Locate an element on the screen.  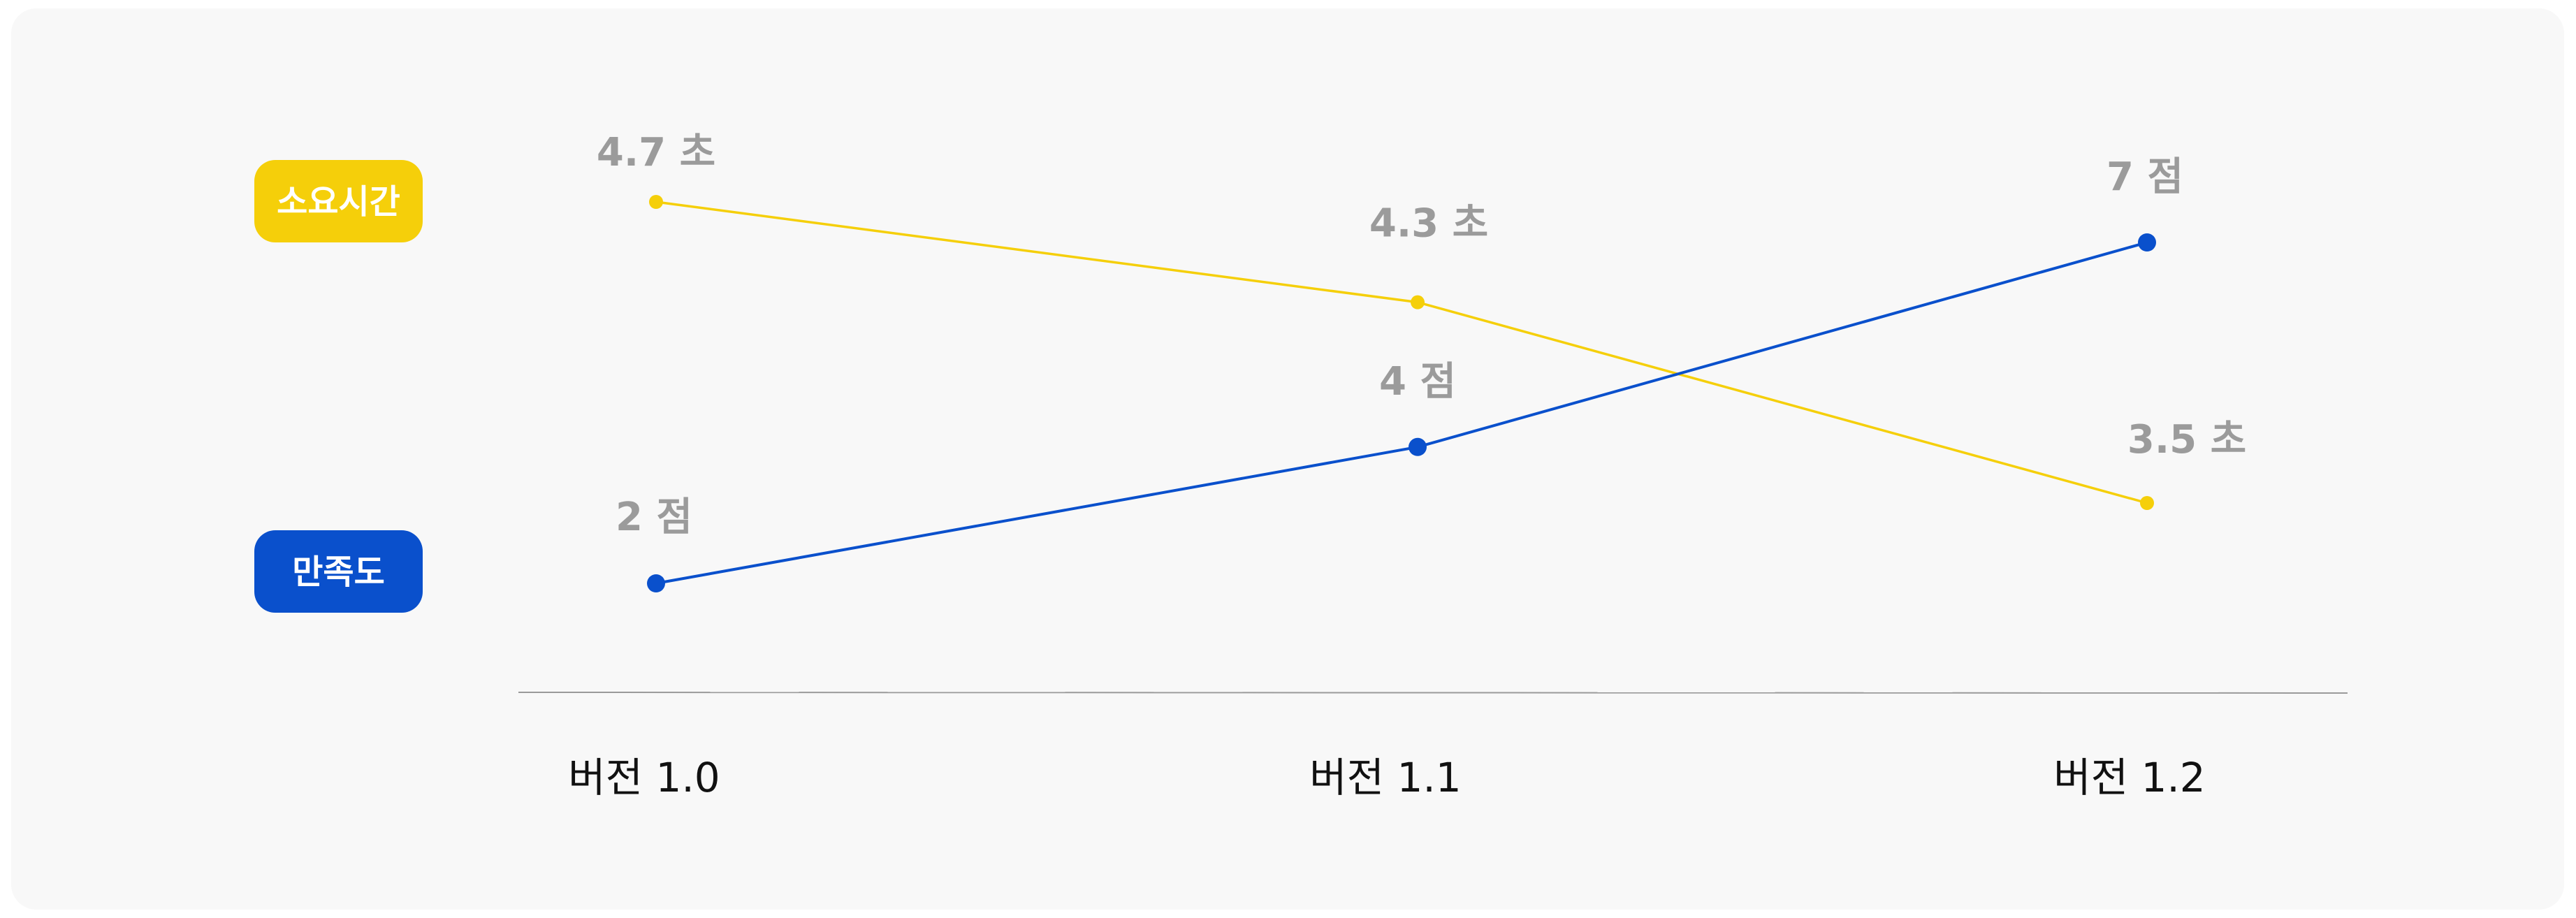
legend-item: 소요시간 is located at coordinates (338, 201).